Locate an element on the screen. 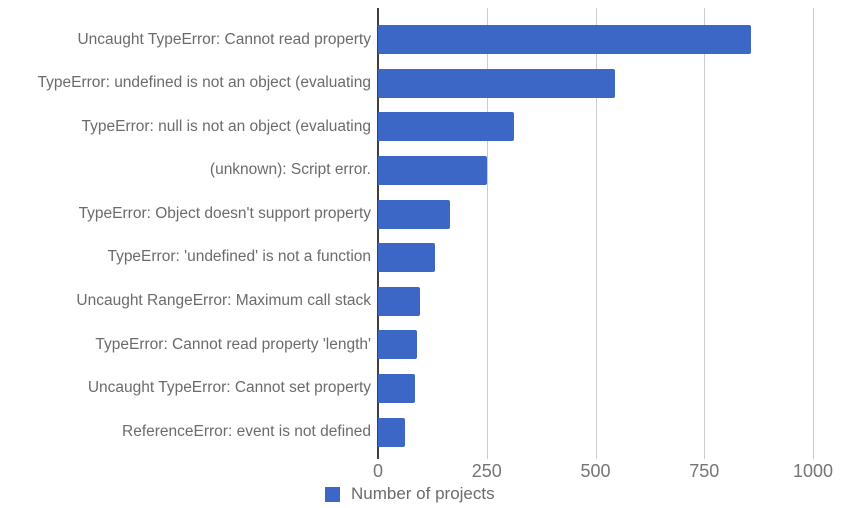  x-tick-label: 1000 is located at coordinates (813, 471).